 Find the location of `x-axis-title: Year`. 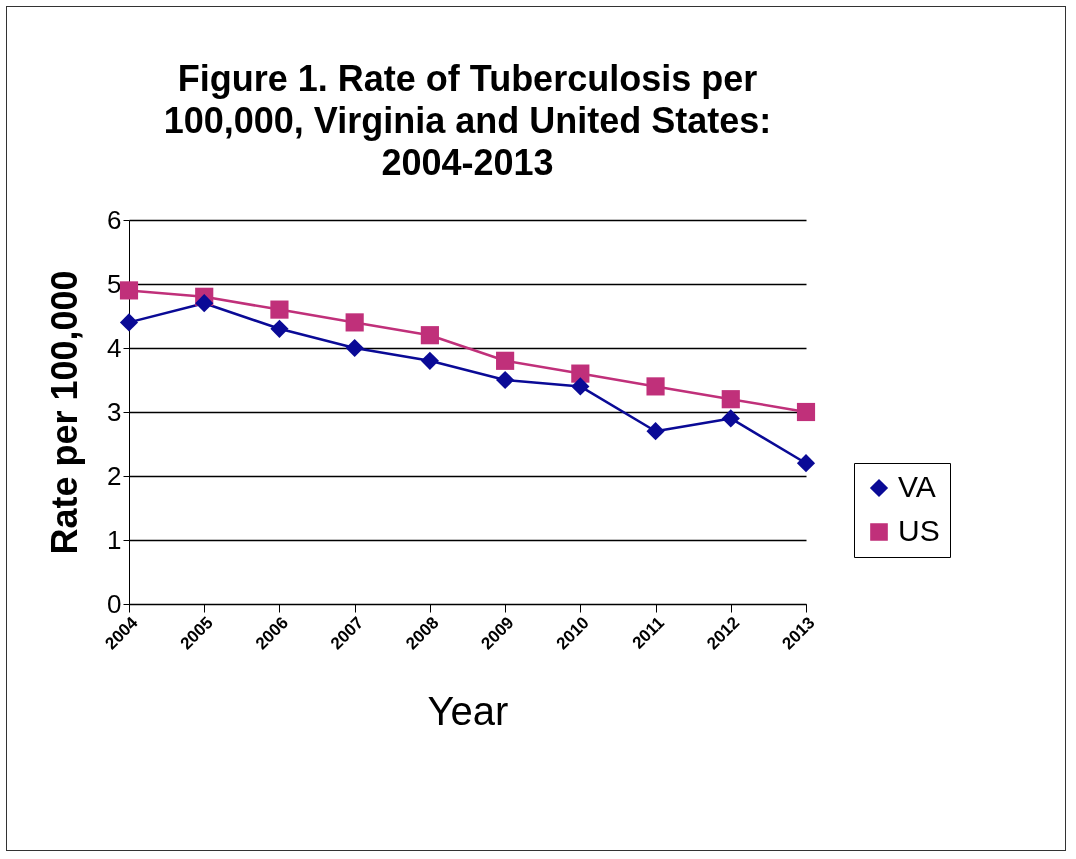

x-axis-title: Year is located at coordinates (468, 710).